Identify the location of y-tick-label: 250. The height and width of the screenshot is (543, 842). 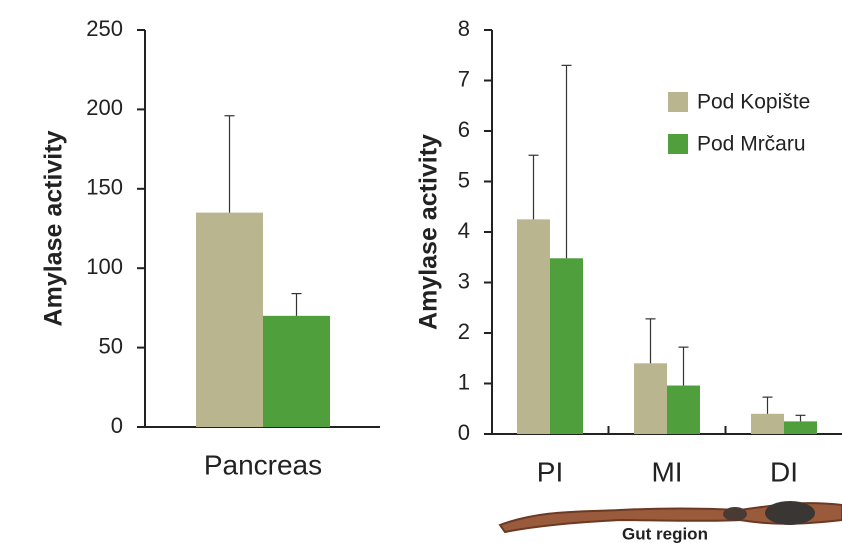
(104, 28).